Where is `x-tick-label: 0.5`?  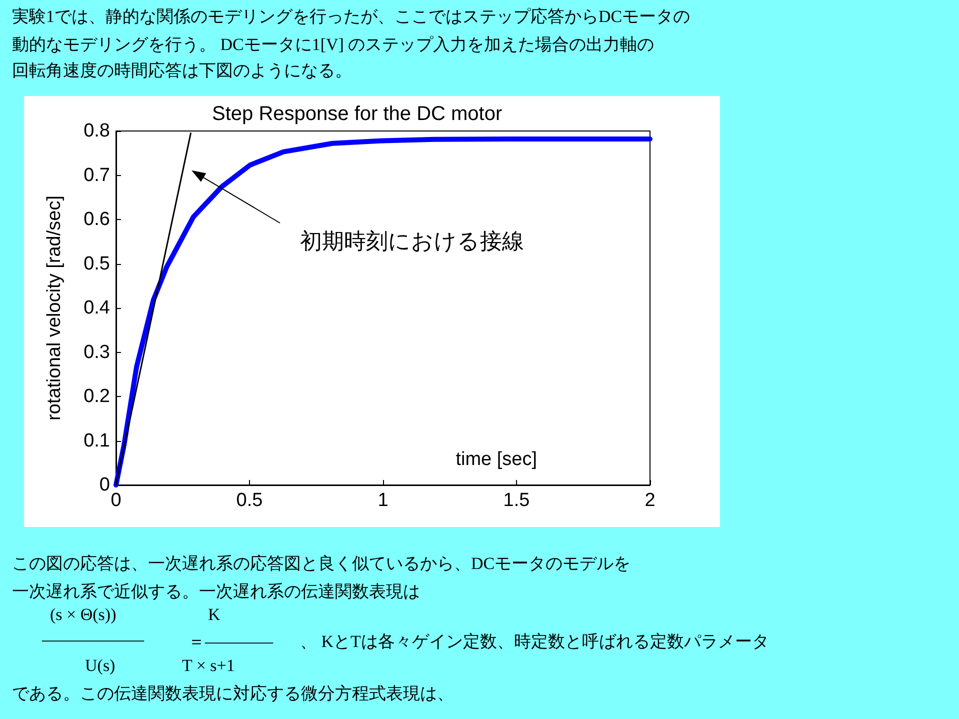 x-tick-label: 0.5 is located at coordinates (249, 500).